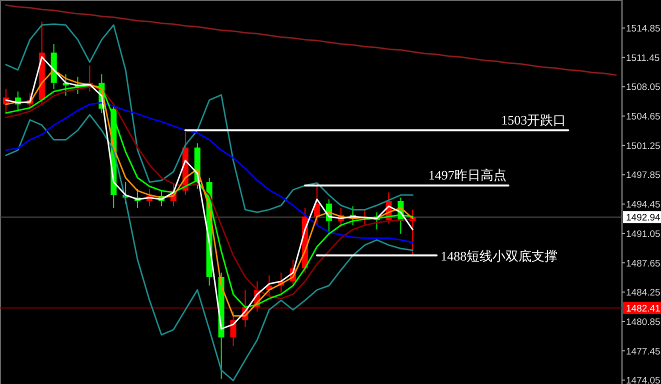 This screenshot has height=384, width=661. I want to click on series-label: 1503开跌口, so click(533, 120).